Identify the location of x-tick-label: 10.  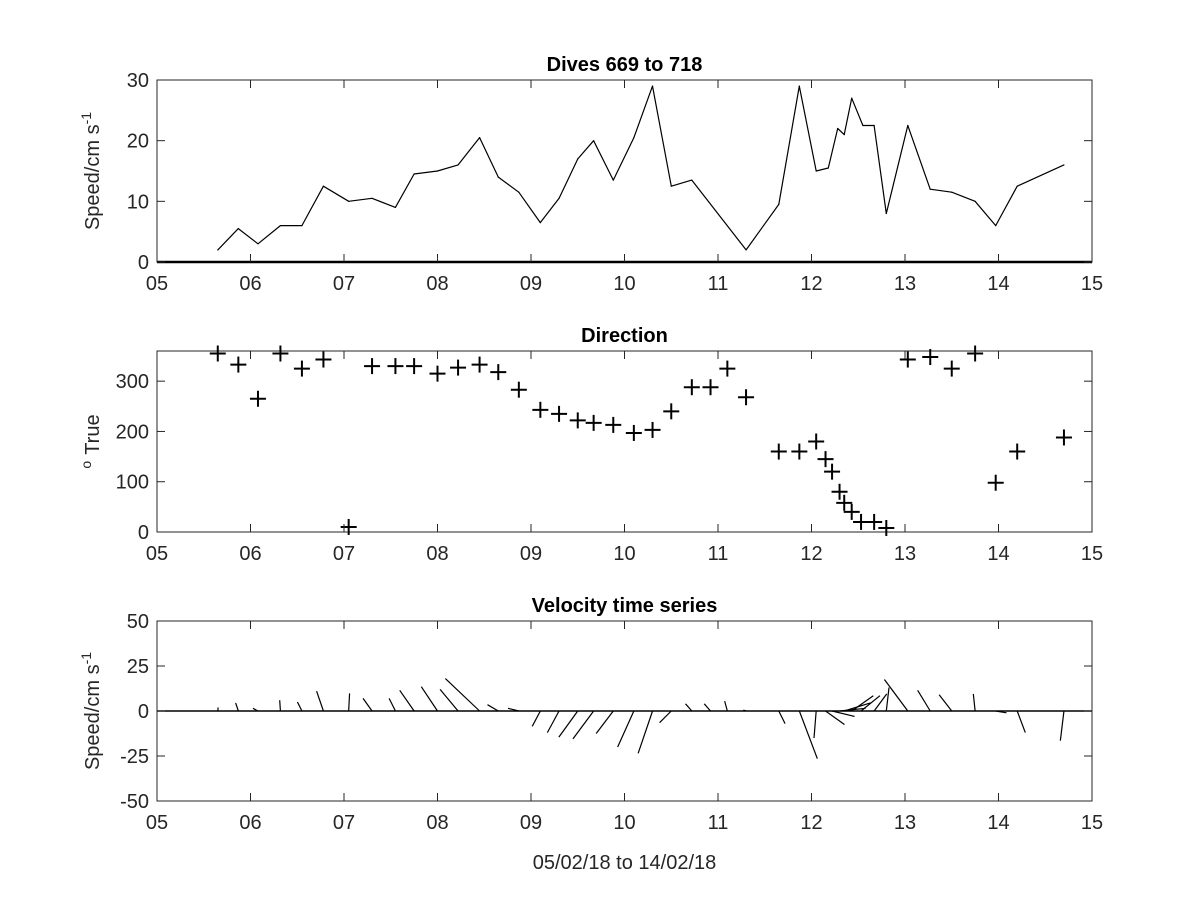
(624, 823).